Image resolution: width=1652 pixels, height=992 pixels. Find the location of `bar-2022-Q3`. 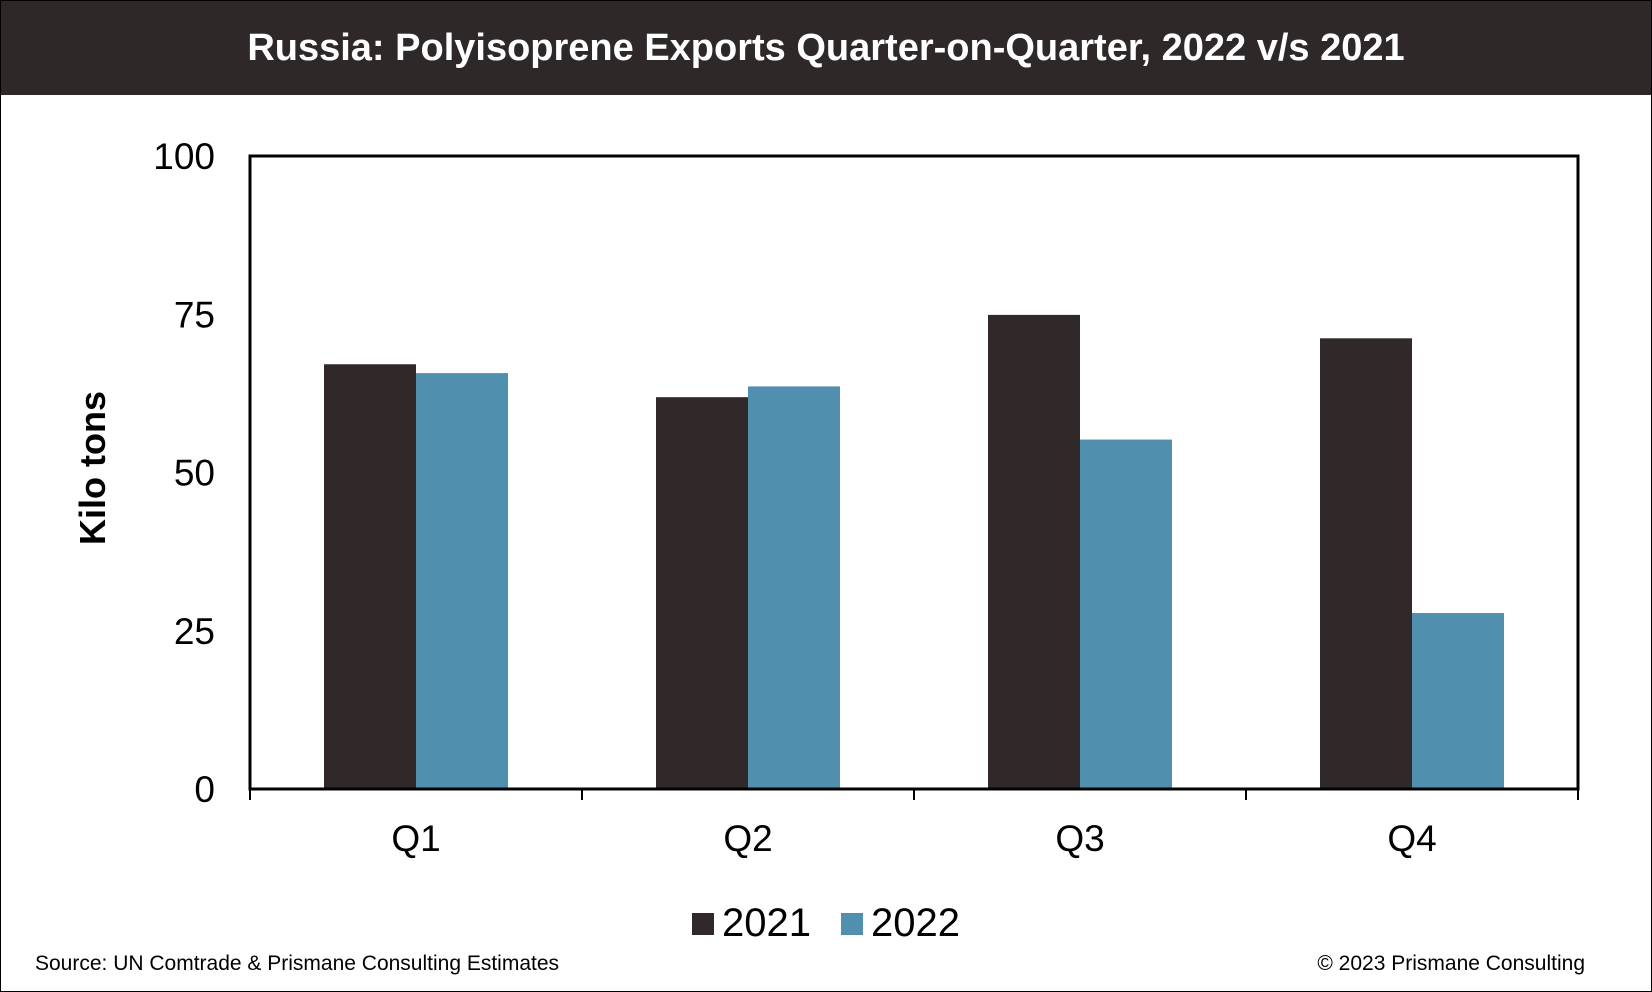

bar-2022-Q3 is located at coordinates (1126, 614).